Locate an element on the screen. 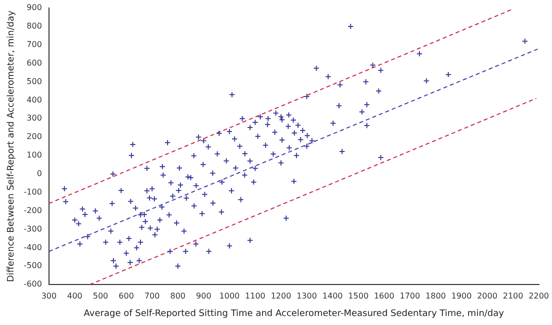 This screenshot has width=552, height=325. x-tick-label: 300 is located at coordinates (49, 295).